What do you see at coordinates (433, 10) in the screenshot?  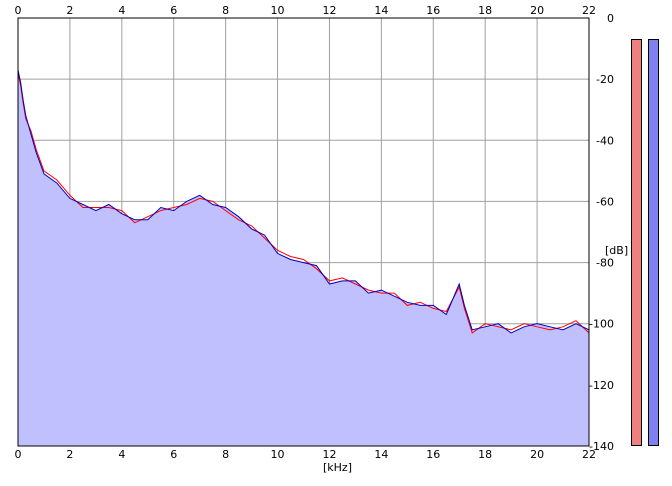 I see `x-tick-label-top: 16` at bounding box center [433, 10].